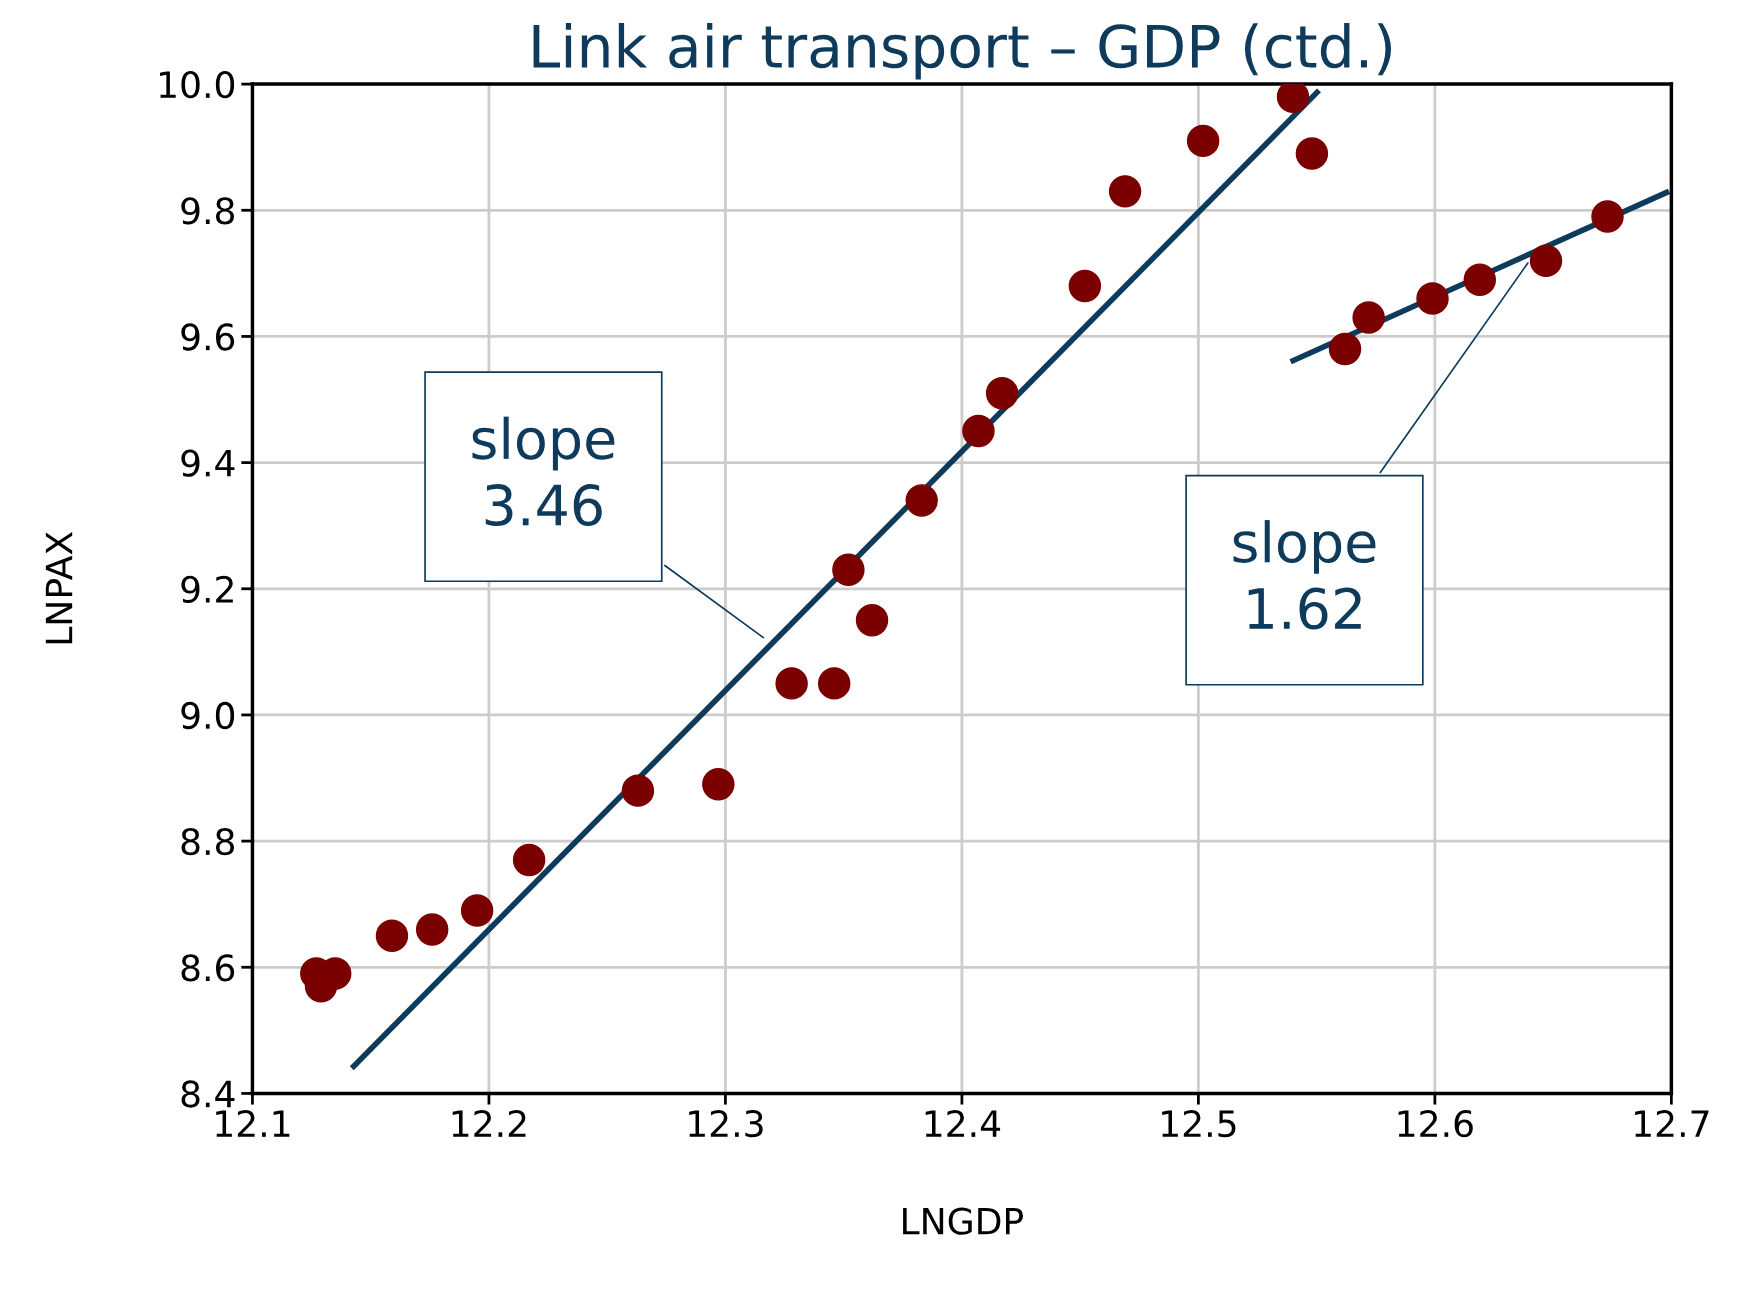  Describe the element at coordinates (207, 842) in the screenshot. I see `y-tick-label: 8.8` at that location.